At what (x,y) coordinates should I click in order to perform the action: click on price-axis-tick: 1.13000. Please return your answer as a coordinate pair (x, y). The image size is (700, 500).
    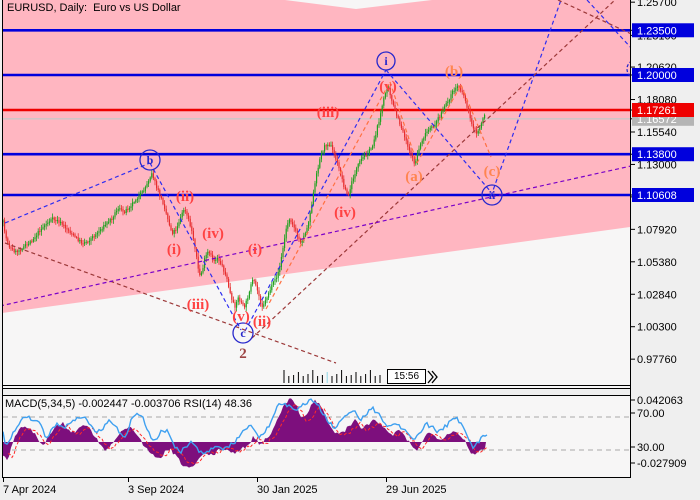
    Looking at the image, I should click on (657, 165).